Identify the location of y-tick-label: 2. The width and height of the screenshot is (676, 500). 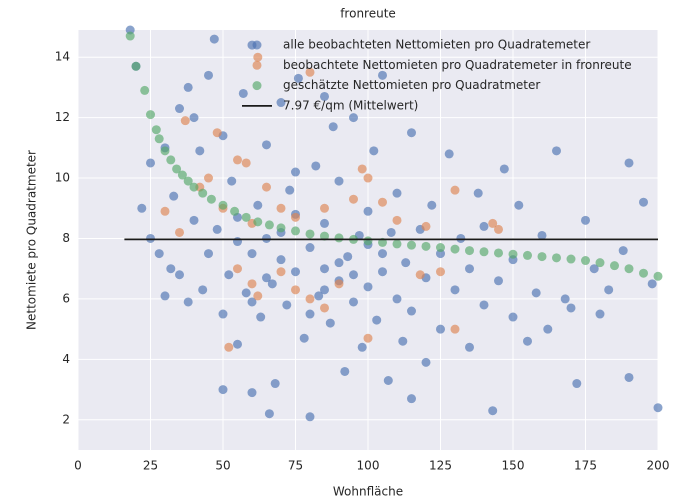
(66, 419).